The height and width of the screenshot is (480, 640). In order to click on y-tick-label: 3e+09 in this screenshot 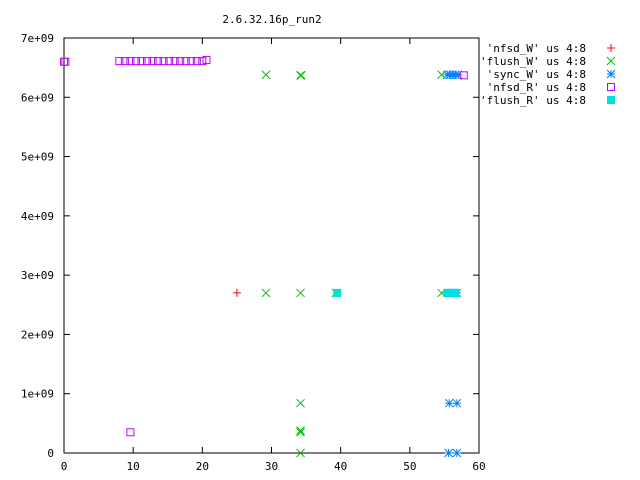, I will do `click(37, 275)`.